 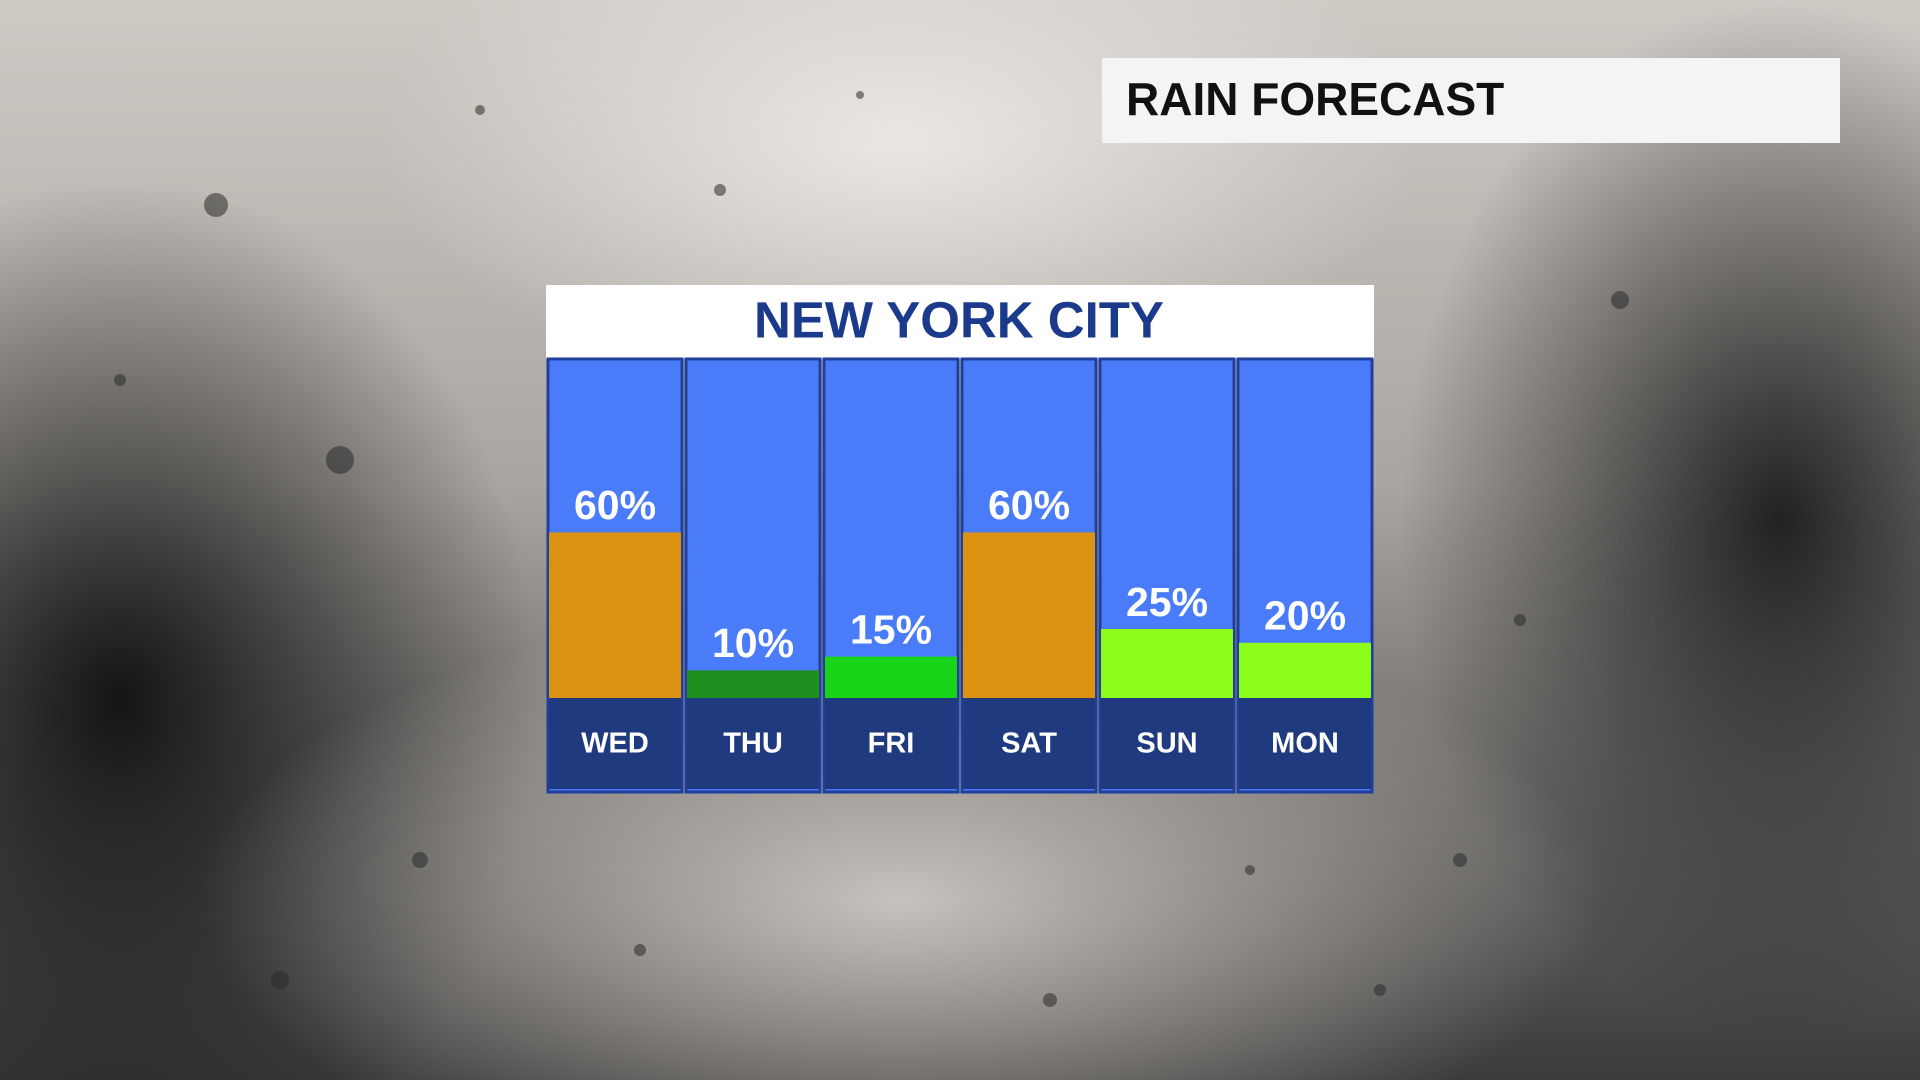 I want to click on value-label: 10%, so click(x=753, y=643).